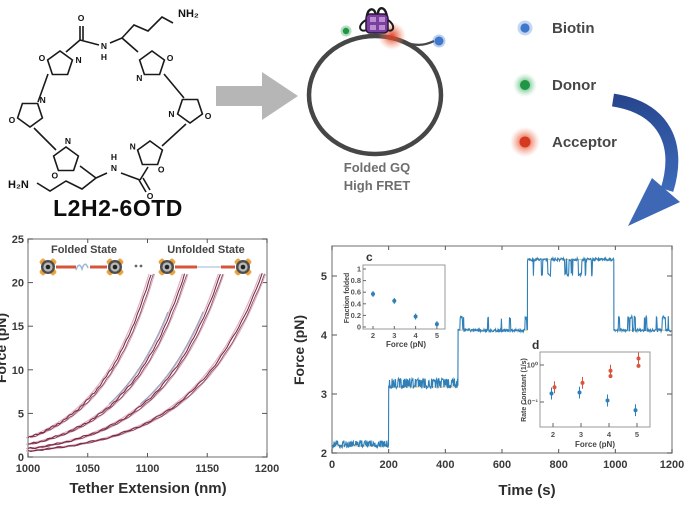 Image resolution: width=693 pixels, height=507 pixels. What do you see at coordinates (377, 185) in the screenshot?
I see `scheme-caption-2: High FRET` at bounding box center [377, 185].